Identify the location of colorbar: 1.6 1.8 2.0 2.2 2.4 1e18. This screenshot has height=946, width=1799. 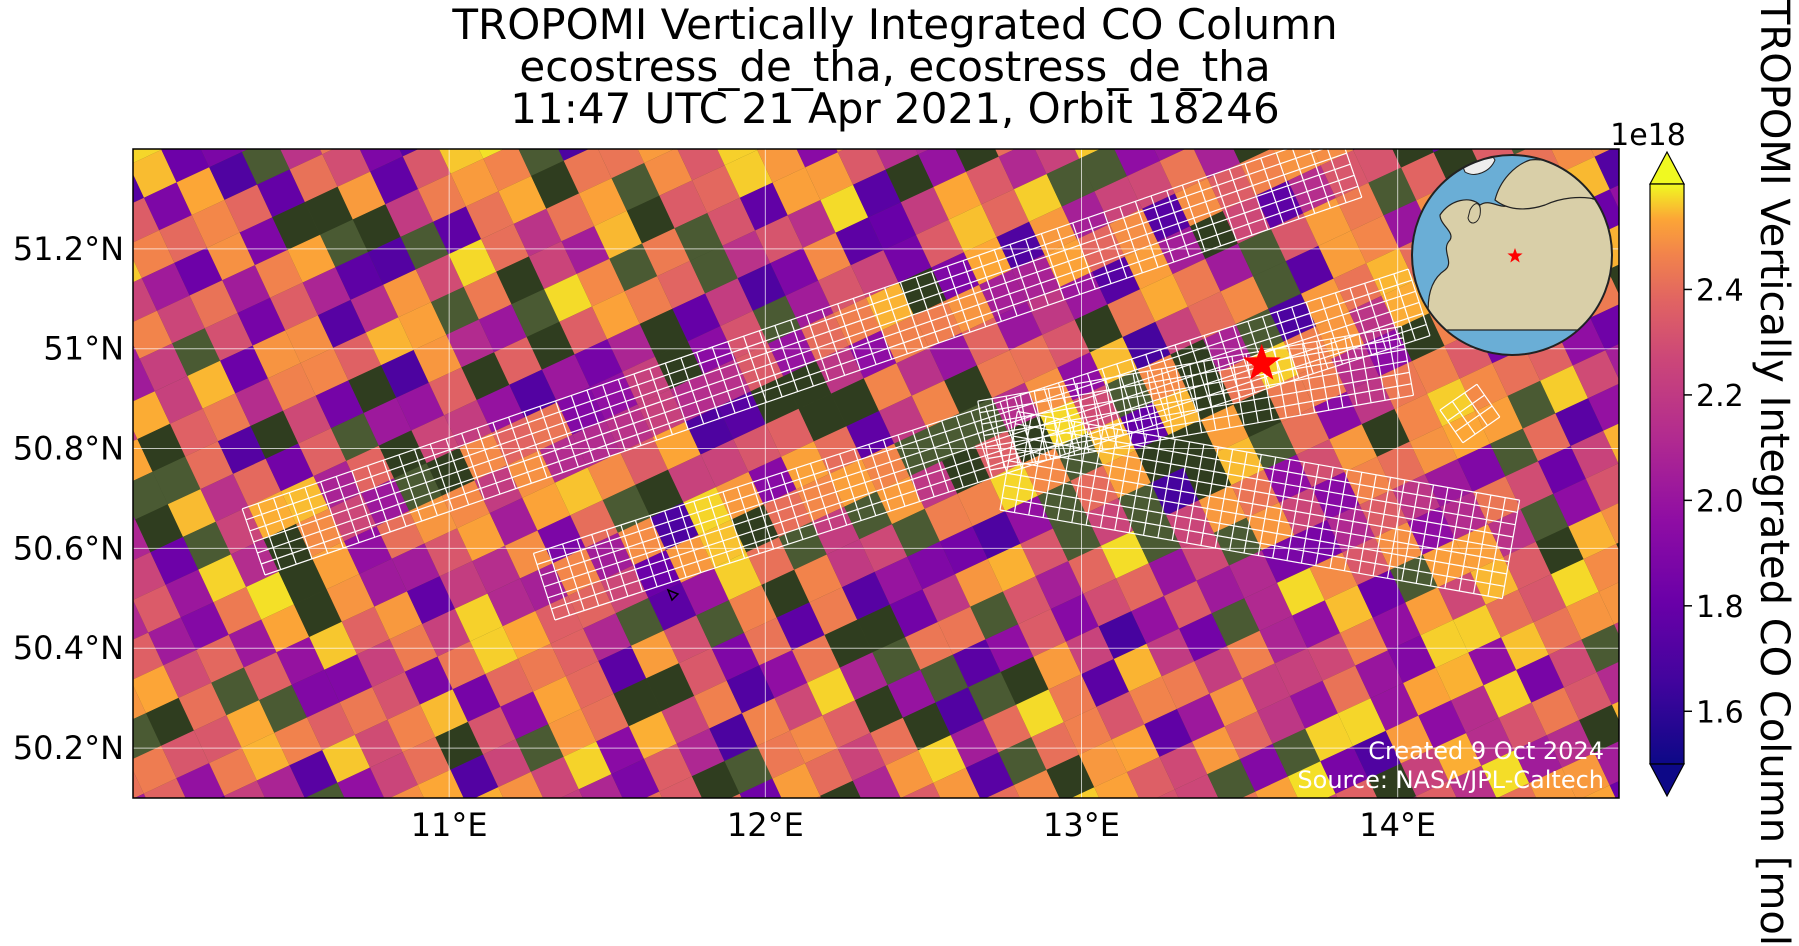
(1677, 458).